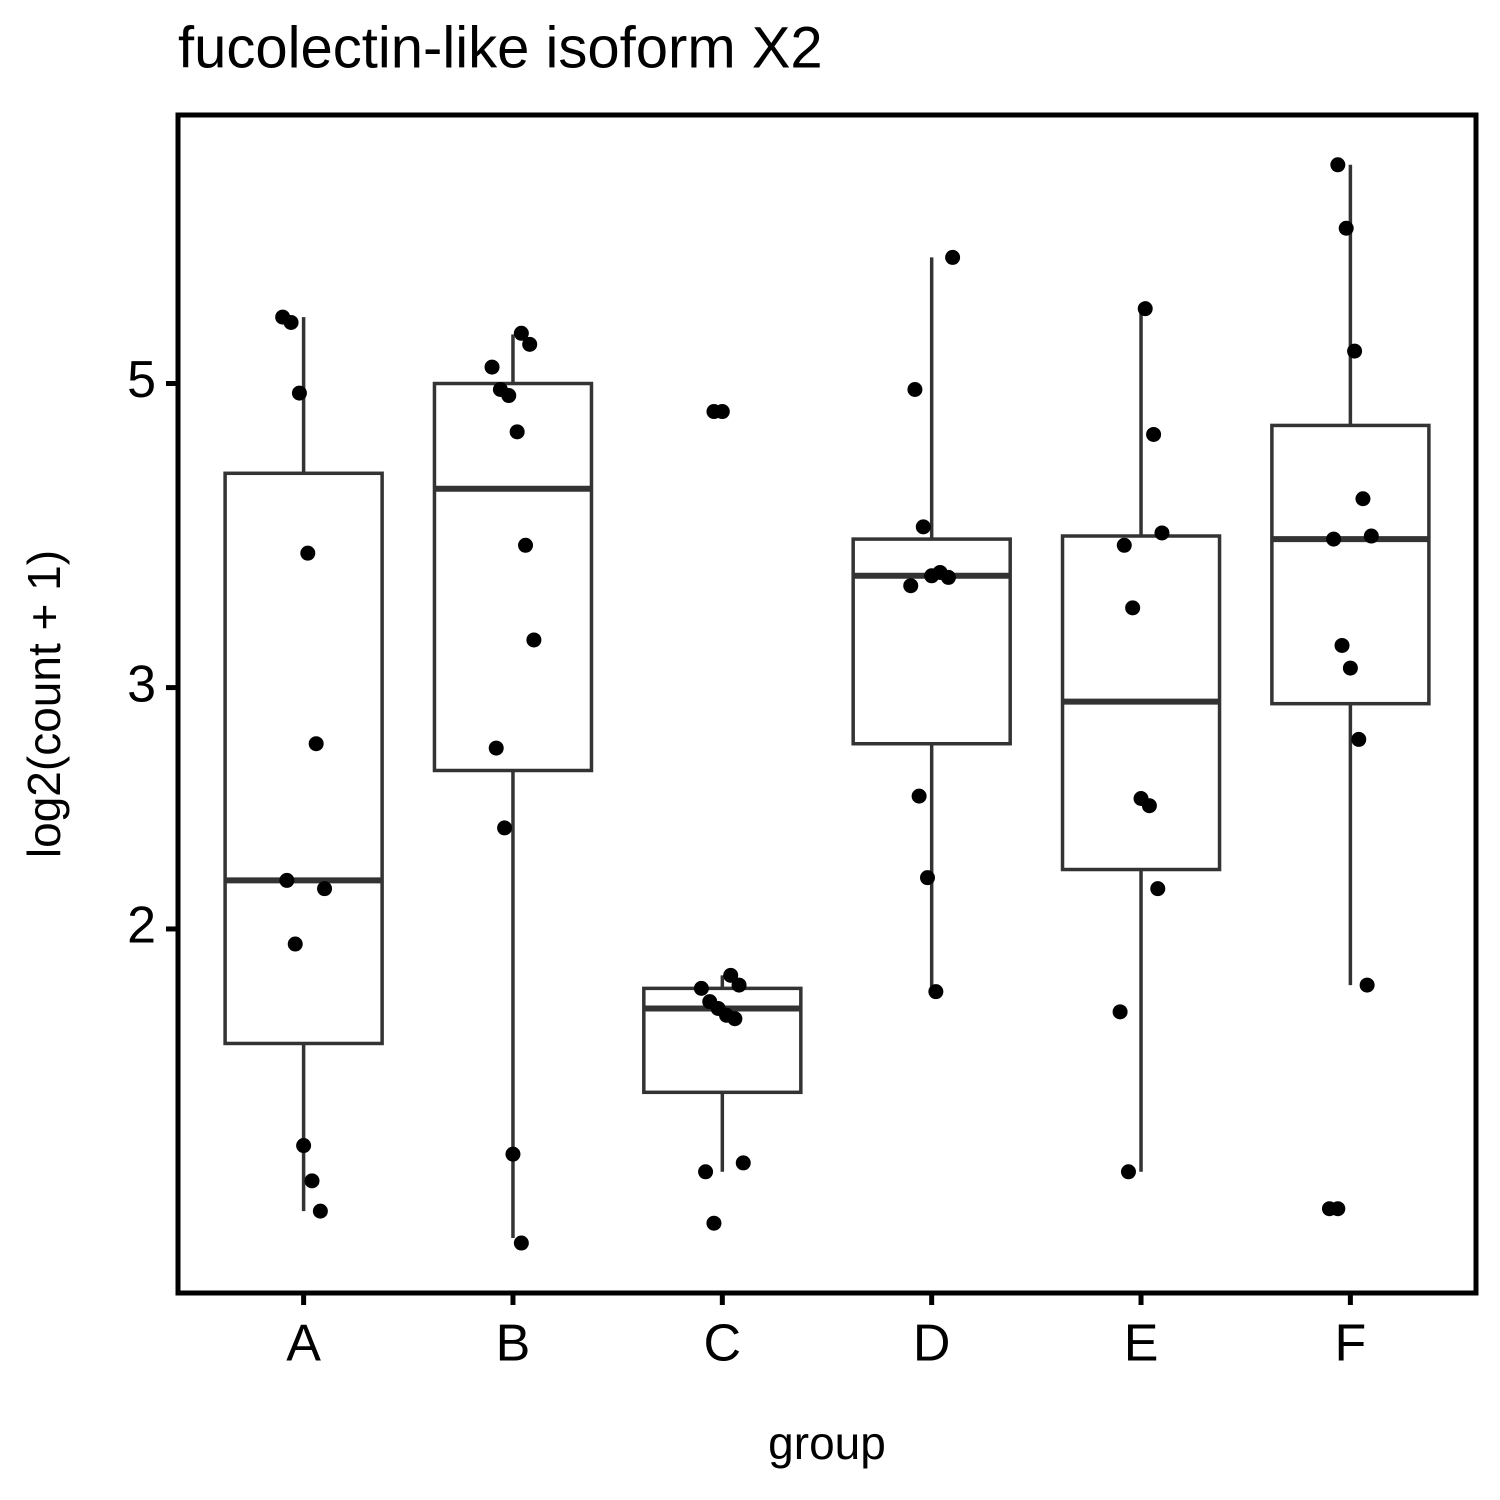 This screenshot has width=1500, height=1500. What do you see at coordinates (513, 1344) in the screenshot?
I see `x-tick-label: B` at bounding box center [513, 1344].